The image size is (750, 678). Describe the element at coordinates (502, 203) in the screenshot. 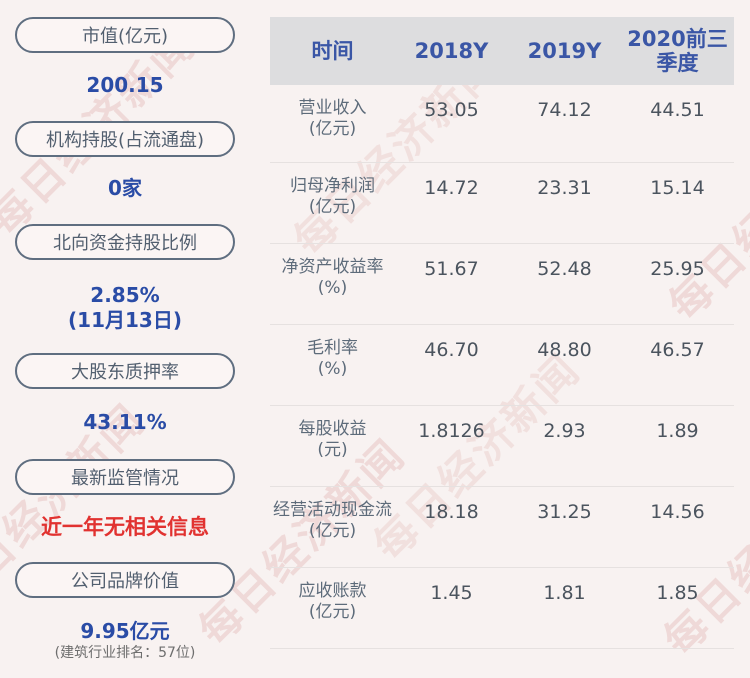

I see `table-row: 归母净利润 (亿元) 14.72 23.31 15.14` at that location.